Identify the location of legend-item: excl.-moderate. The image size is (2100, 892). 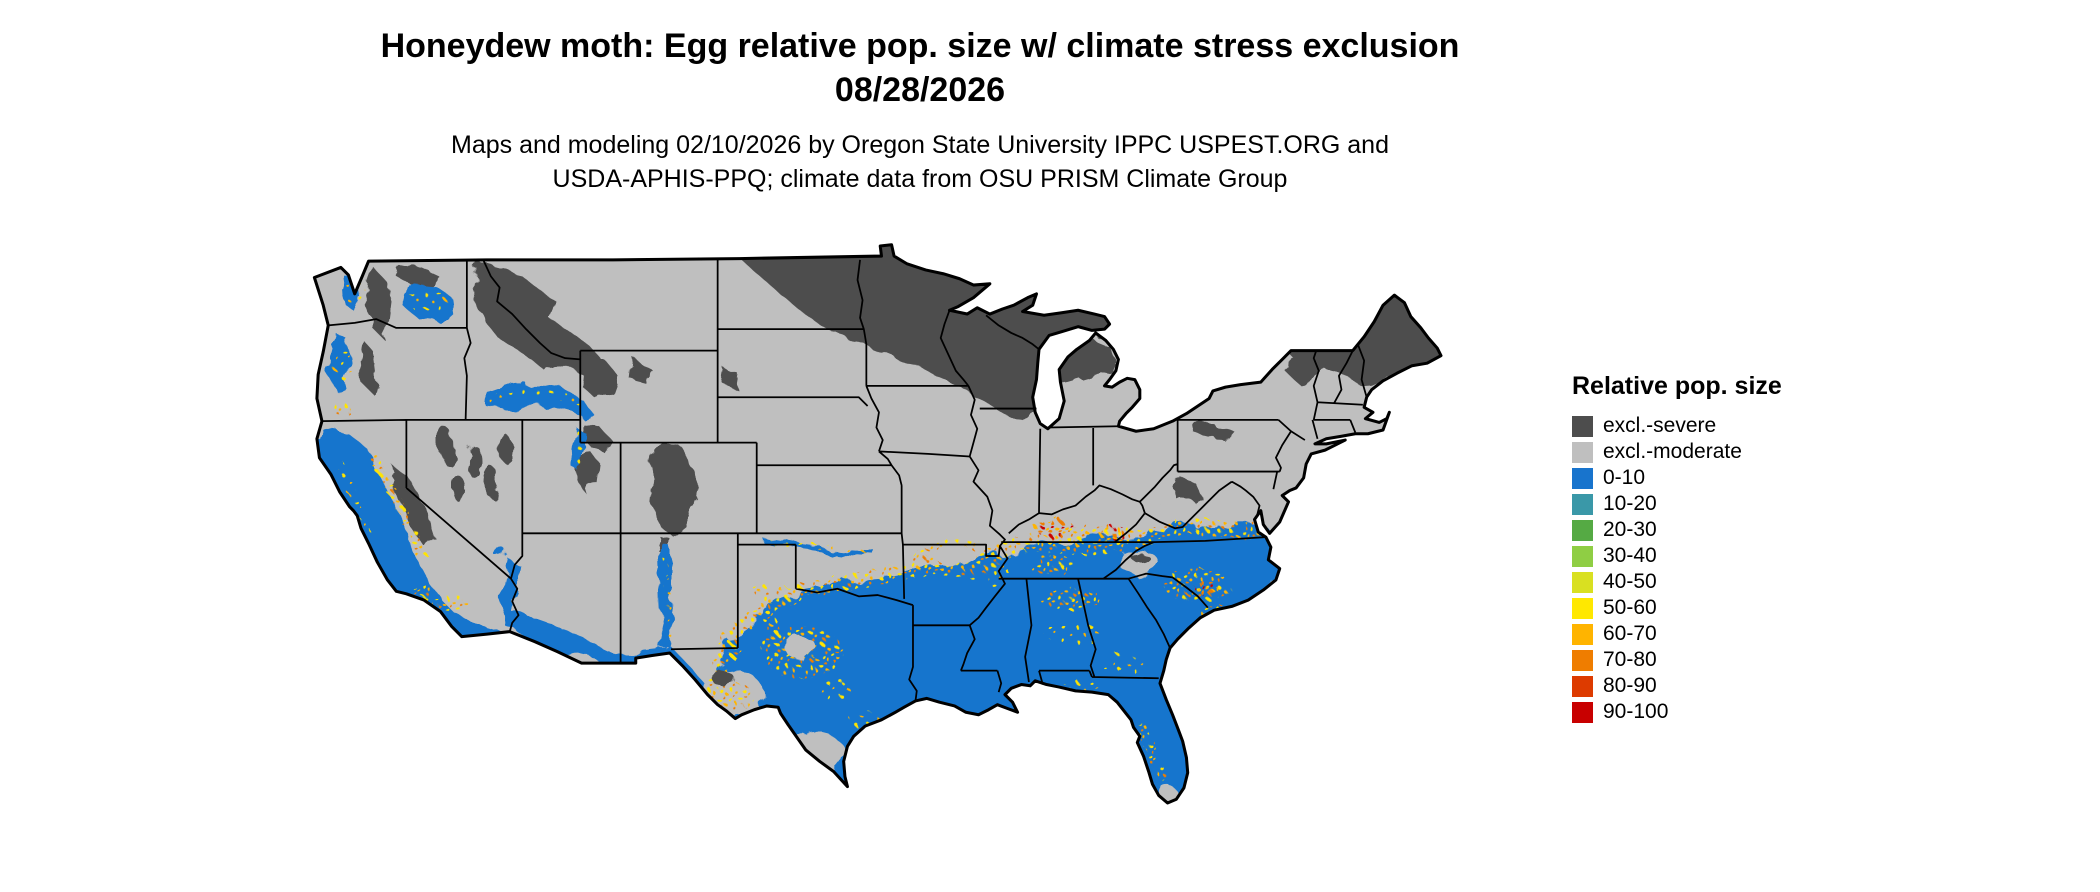
(1677, 452).